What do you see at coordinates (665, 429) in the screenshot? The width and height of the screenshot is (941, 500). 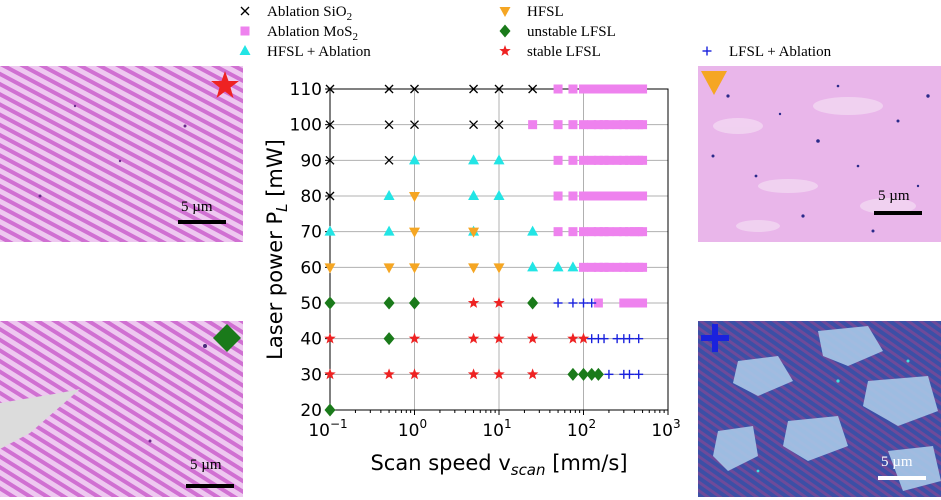 I see `x-tick-label: 10³` at bounding box center [665, 429].